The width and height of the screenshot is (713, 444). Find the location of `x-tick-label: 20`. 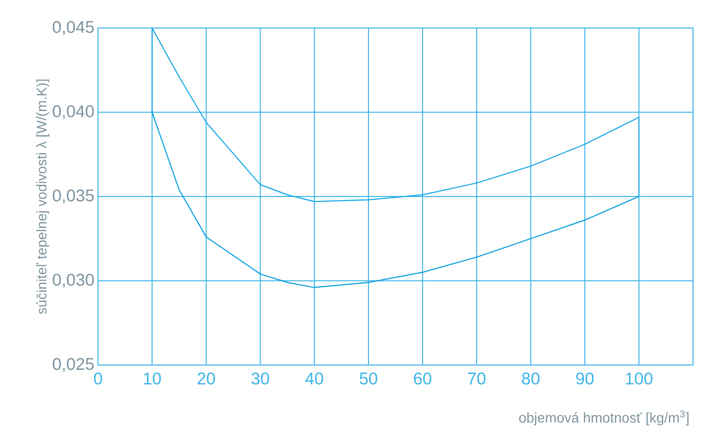

x-tick-label: 20 is located at coordinates (206, 378).